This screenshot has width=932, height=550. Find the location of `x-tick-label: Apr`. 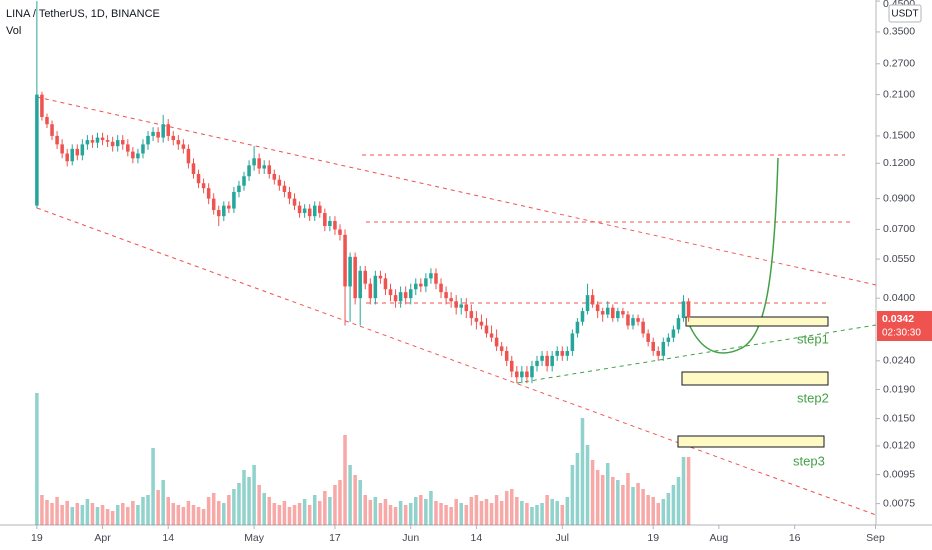

x-tick-label: Apr is located at coordinates (102, 538).